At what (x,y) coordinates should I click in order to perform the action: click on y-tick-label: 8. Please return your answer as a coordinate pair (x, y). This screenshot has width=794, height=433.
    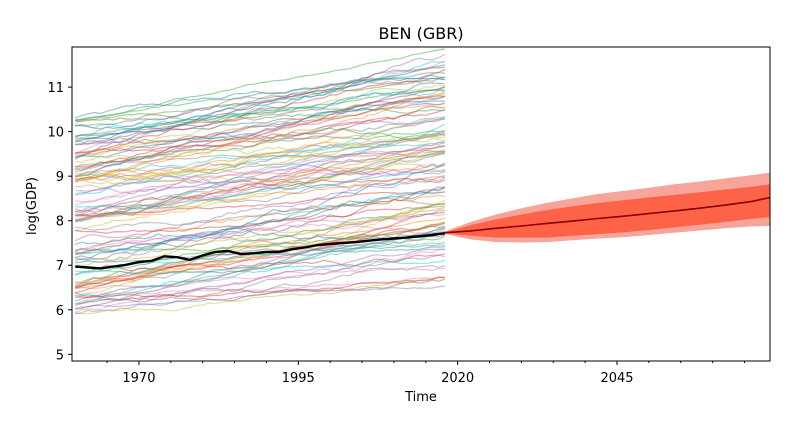
    Looking at the image, I should click on (60, 222).